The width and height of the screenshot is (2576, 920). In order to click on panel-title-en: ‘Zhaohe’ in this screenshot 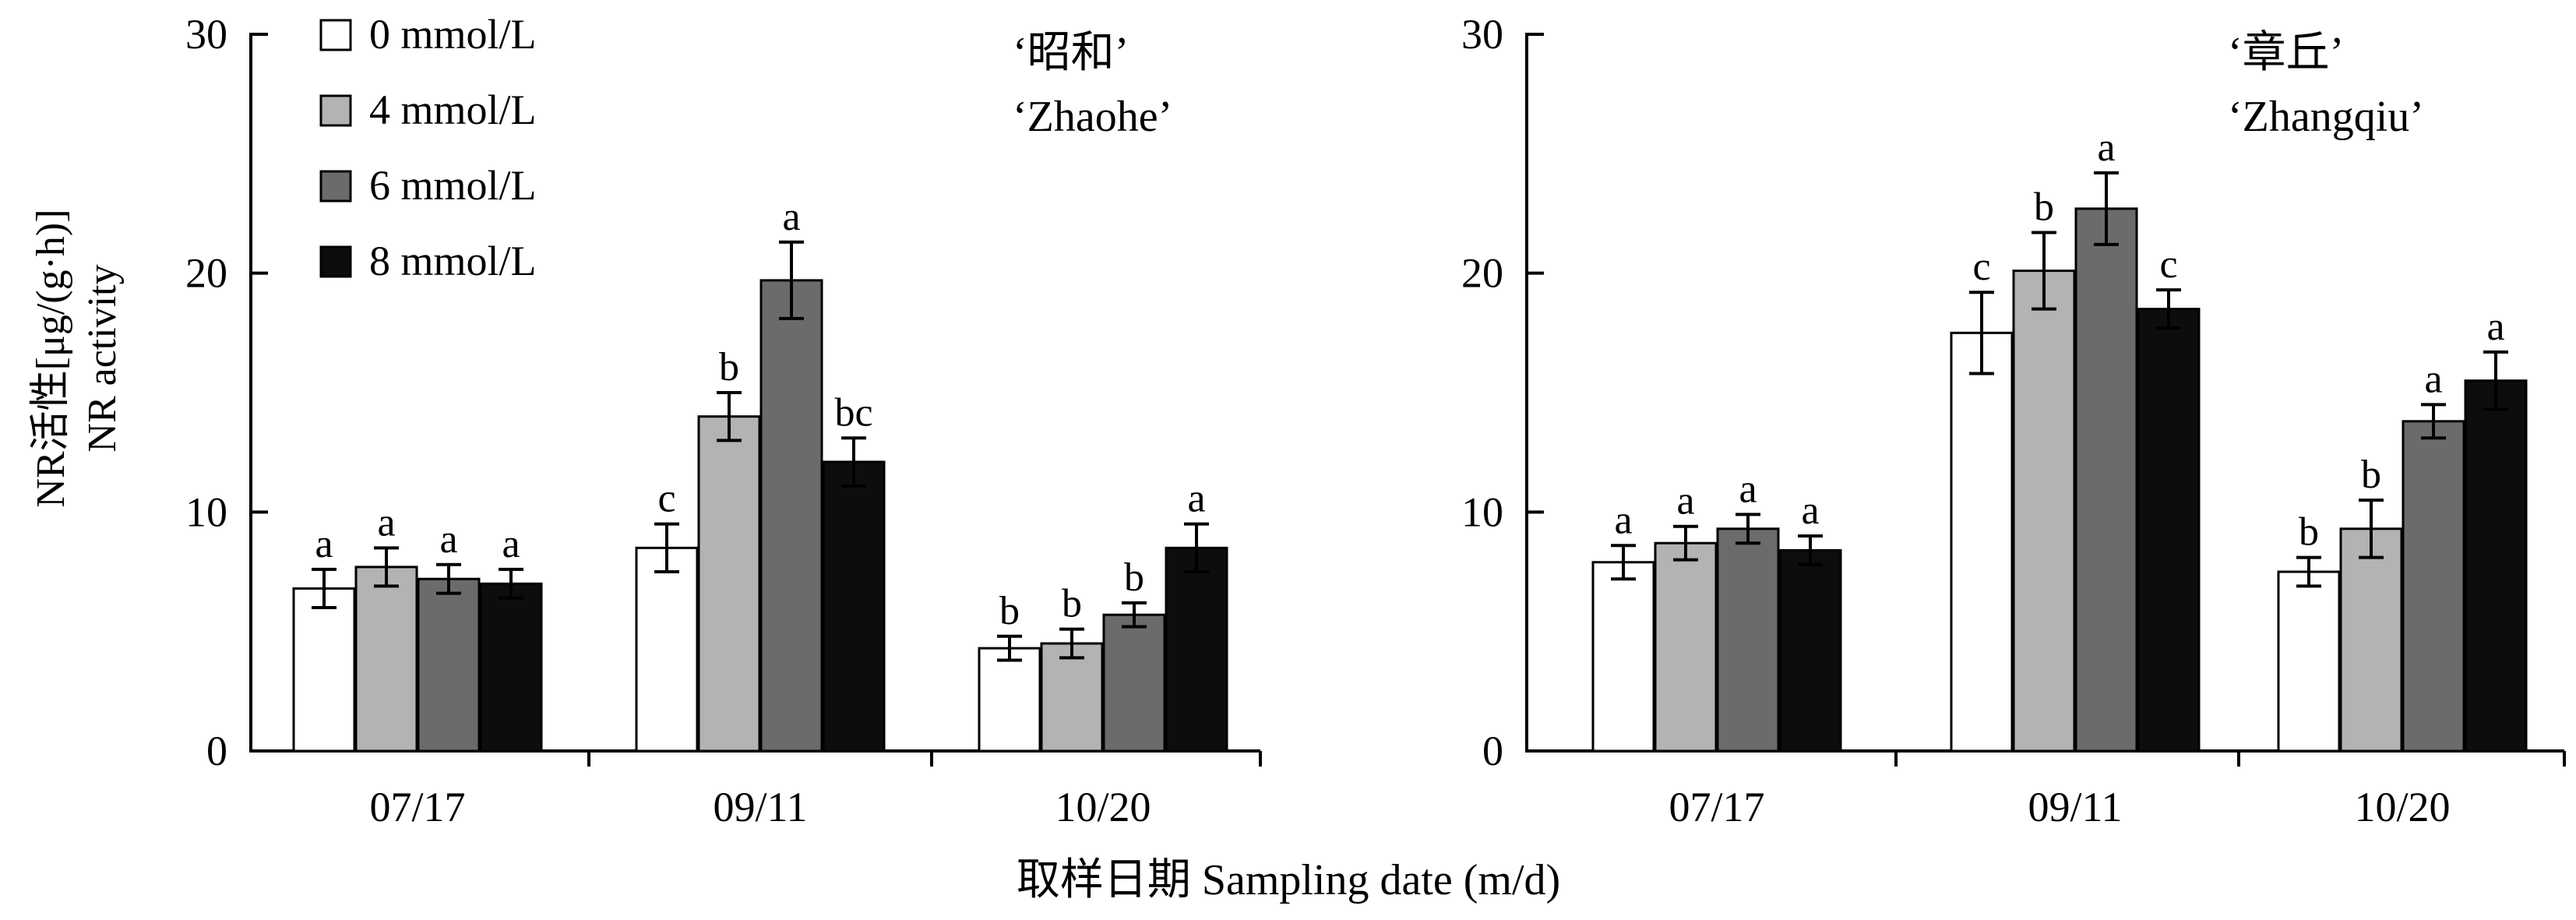, I will do `click(1093, 117)`.